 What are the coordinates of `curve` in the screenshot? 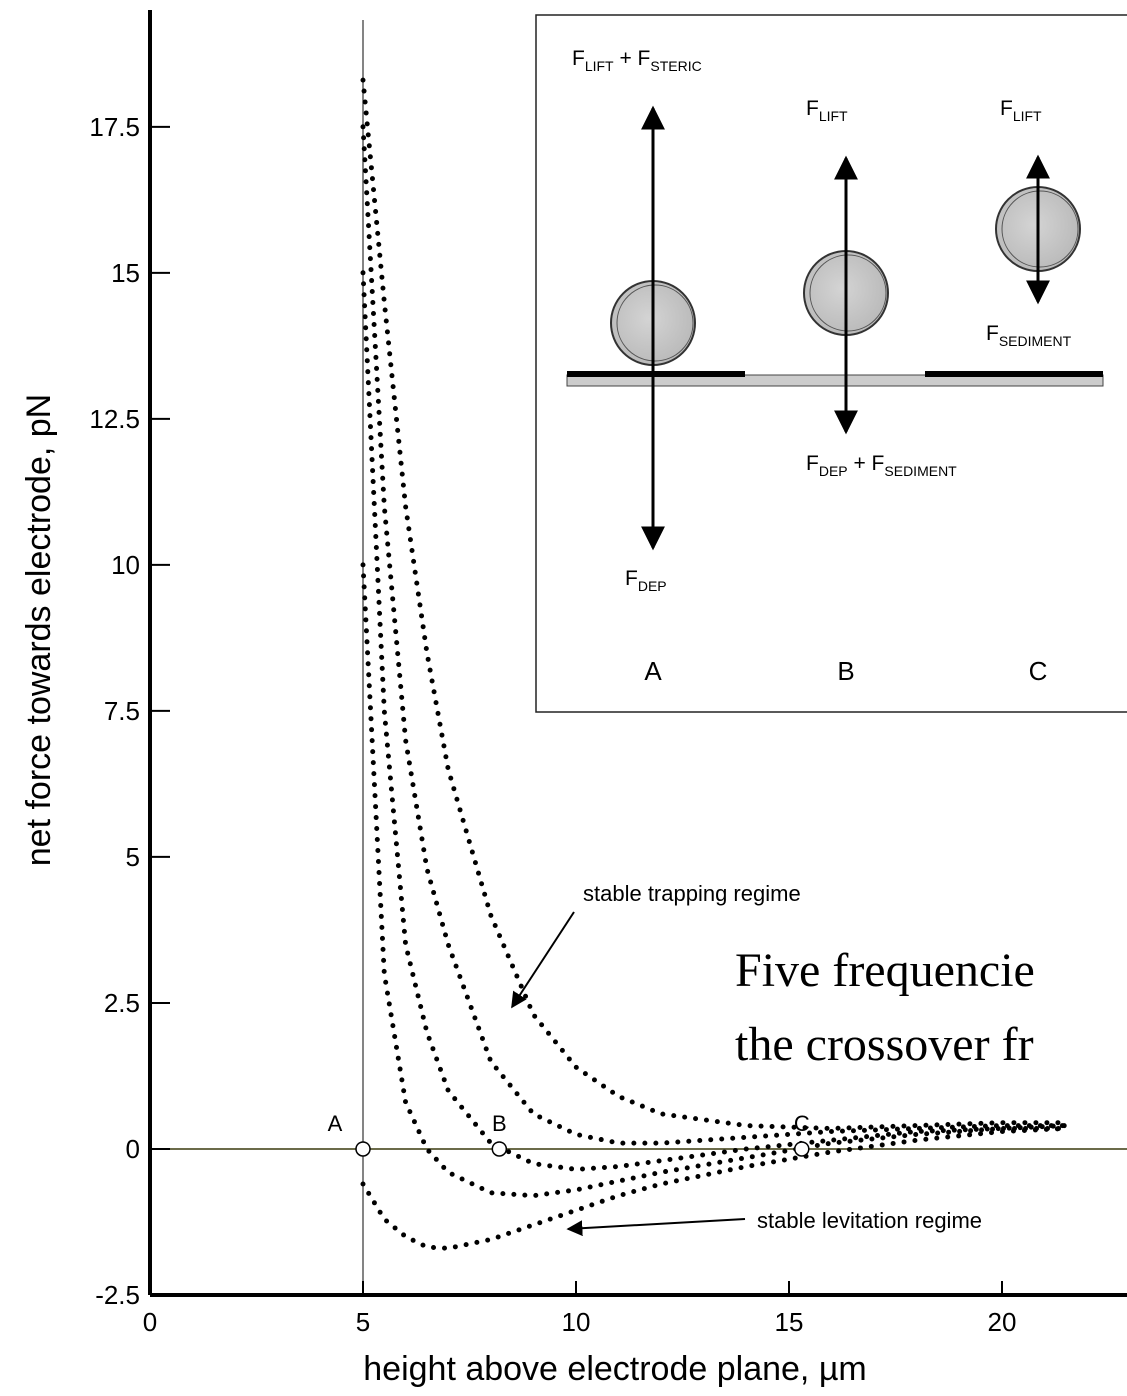 It's located at (714, 1188).